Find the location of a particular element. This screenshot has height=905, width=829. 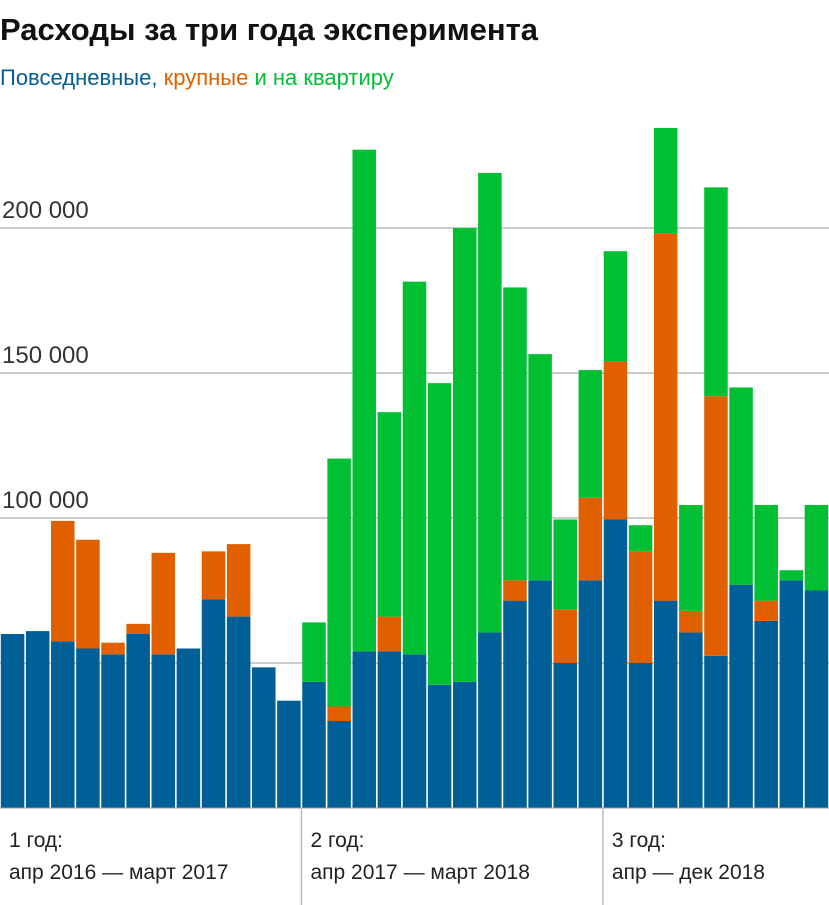

legend-entry: на квартиру is located at coordinates (333, 77).